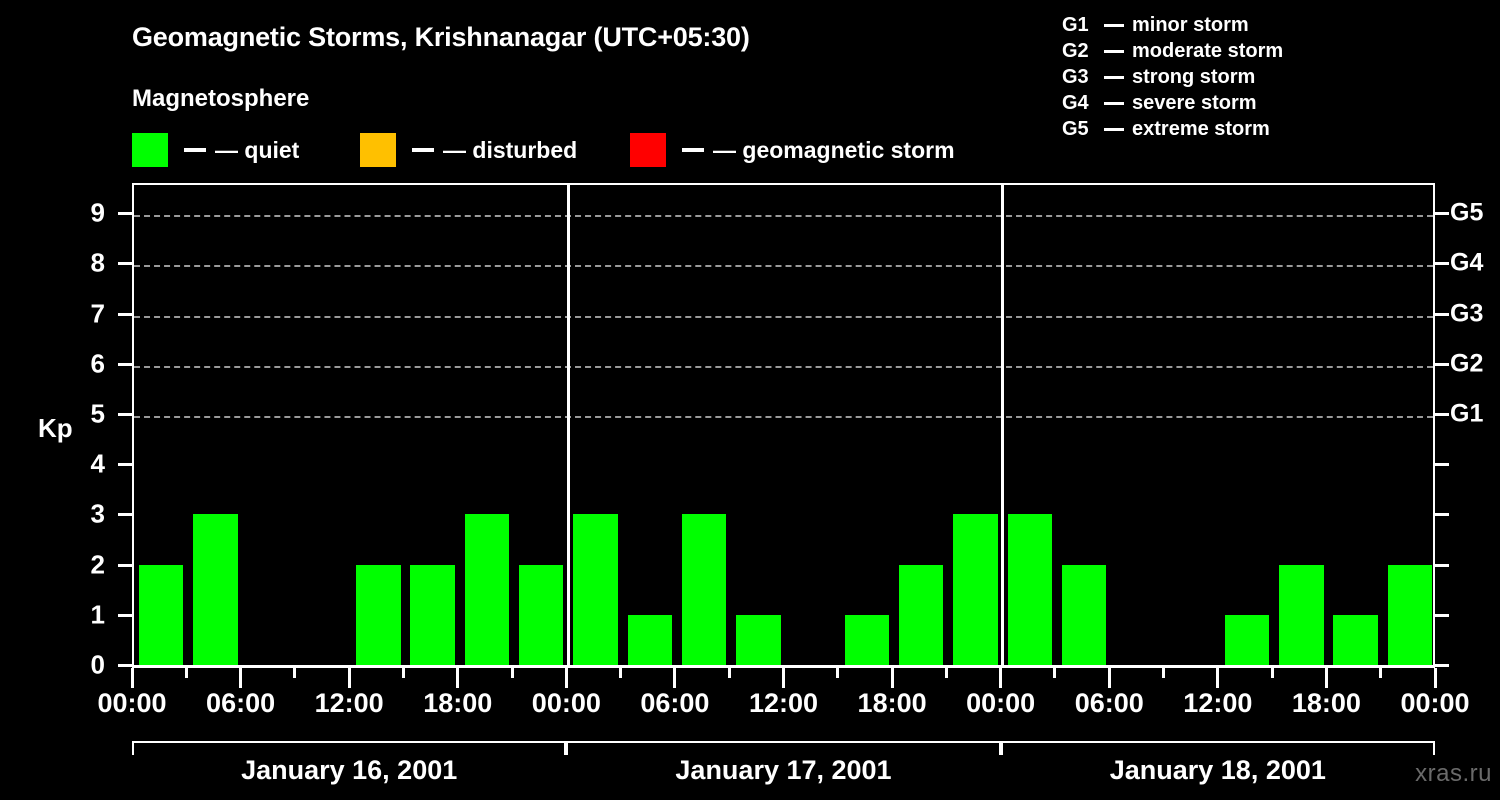 The width and height of the screenshot is (1500, 800). I want to click on date-label: January 16, 2001, so click(349, 770).